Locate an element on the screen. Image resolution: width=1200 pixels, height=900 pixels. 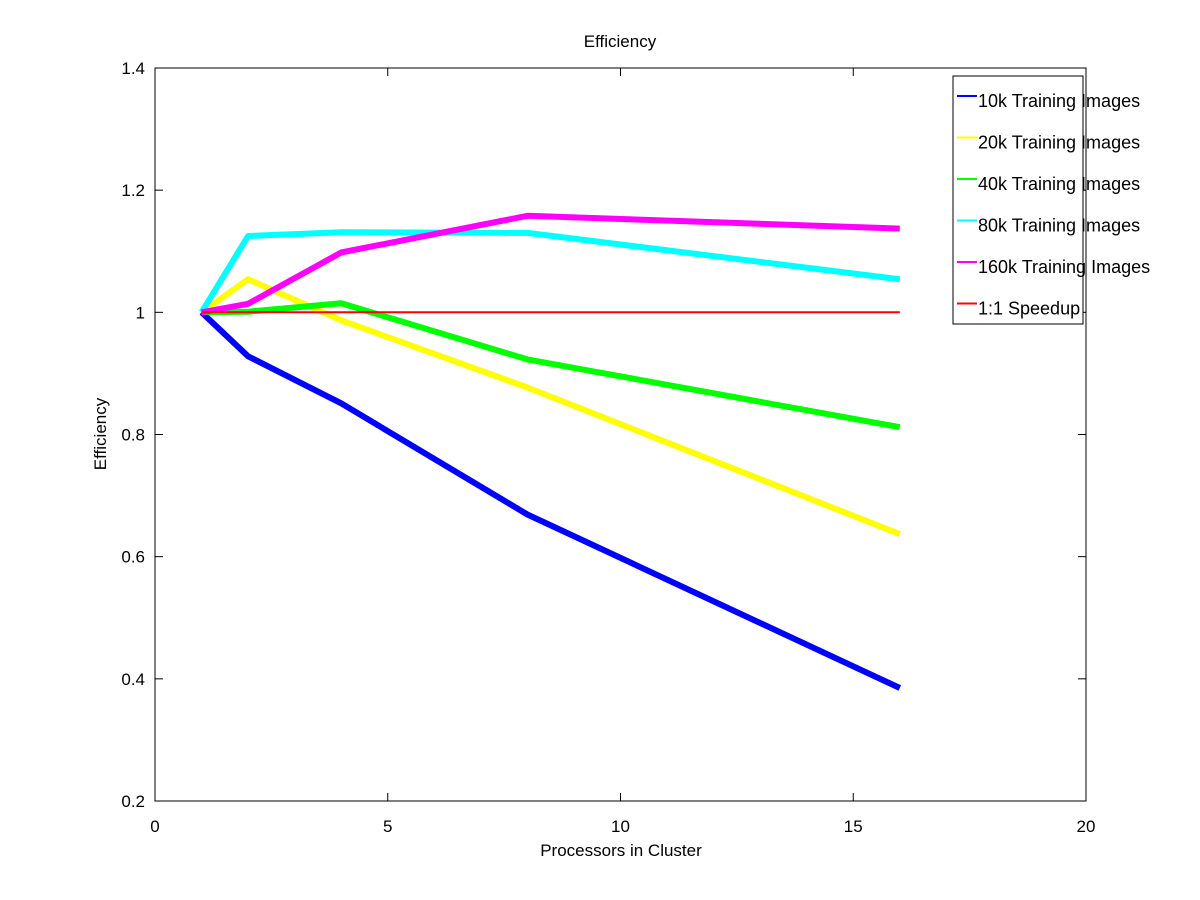
y-tick-label: 0.2 is located at coordinates (133, 801).